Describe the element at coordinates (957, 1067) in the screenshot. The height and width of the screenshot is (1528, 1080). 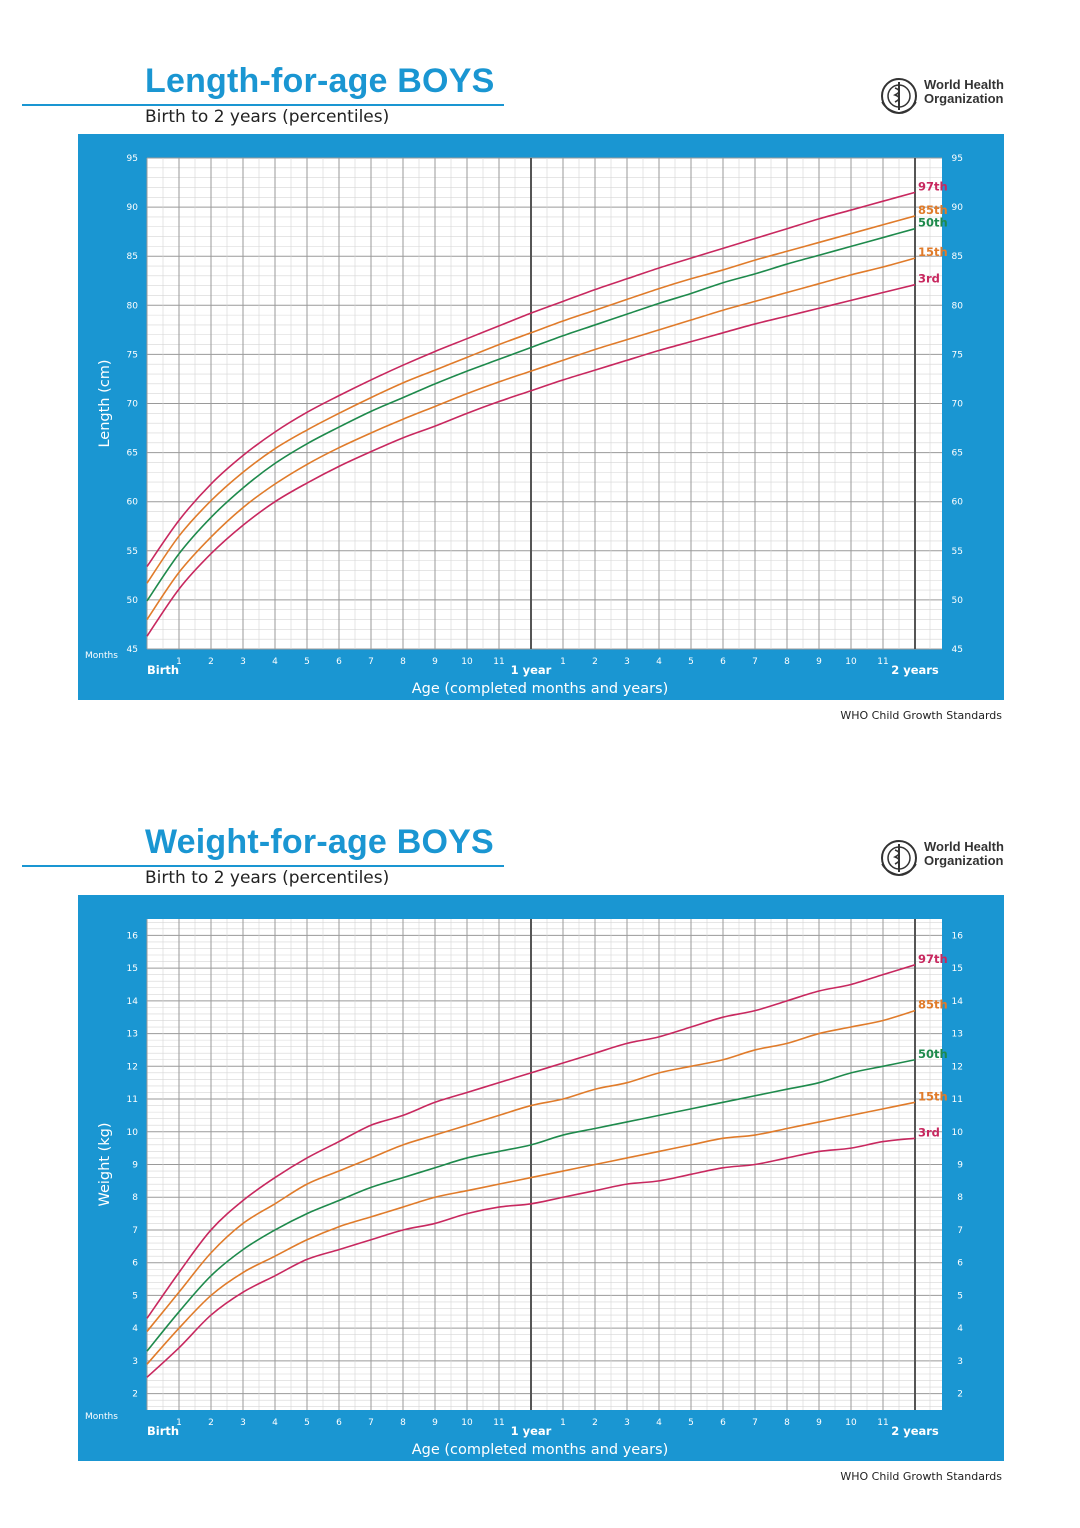
I see `y-tick-label-right: 12` at that location.